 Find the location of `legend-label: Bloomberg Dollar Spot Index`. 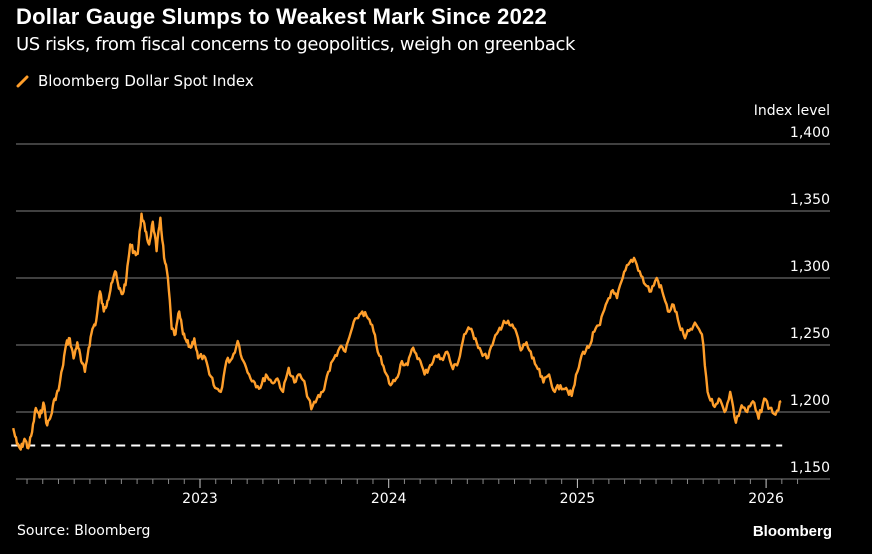

legend-label: Bloomberg Dollar Spot Index is located at coordinates (146, 81).